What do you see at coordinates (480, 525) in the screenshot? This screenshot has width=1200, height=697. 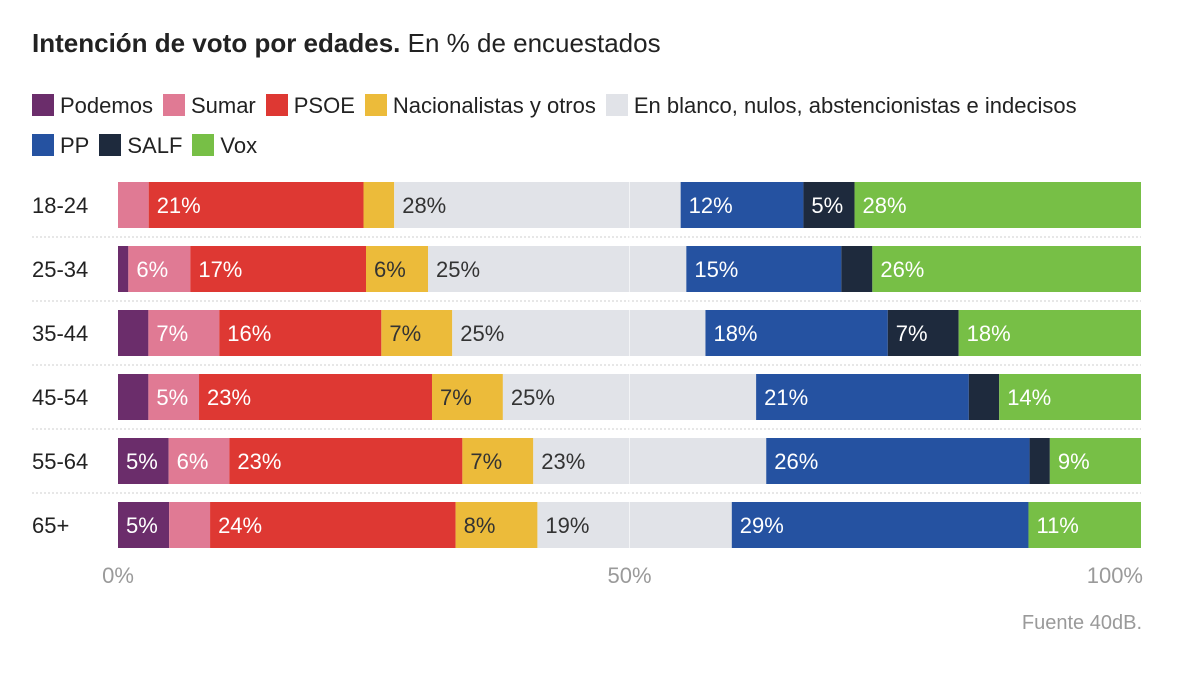 I see `data-label: 8%` at bounding box center [480, 525].